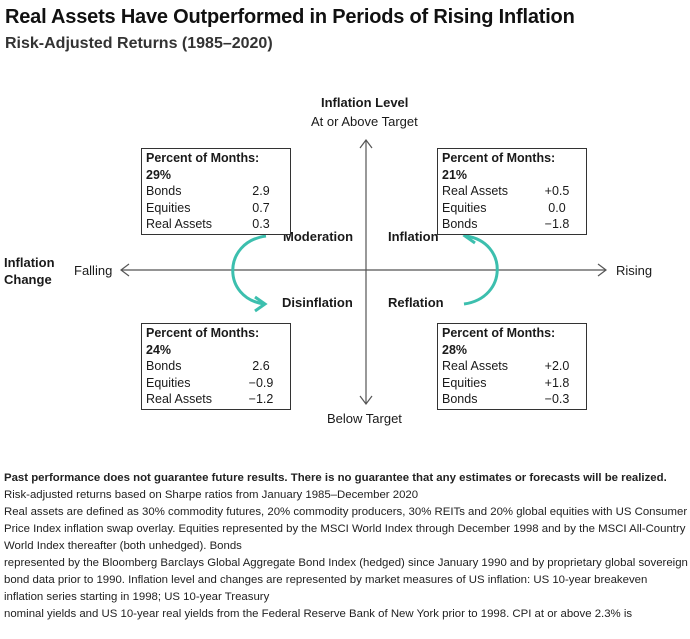 This screenshot has width=690, height=639. What do you see at coordinates (93, 270) in the screenshot?
I see `left-axis-label: Falling` at bounding box center [93, 270].